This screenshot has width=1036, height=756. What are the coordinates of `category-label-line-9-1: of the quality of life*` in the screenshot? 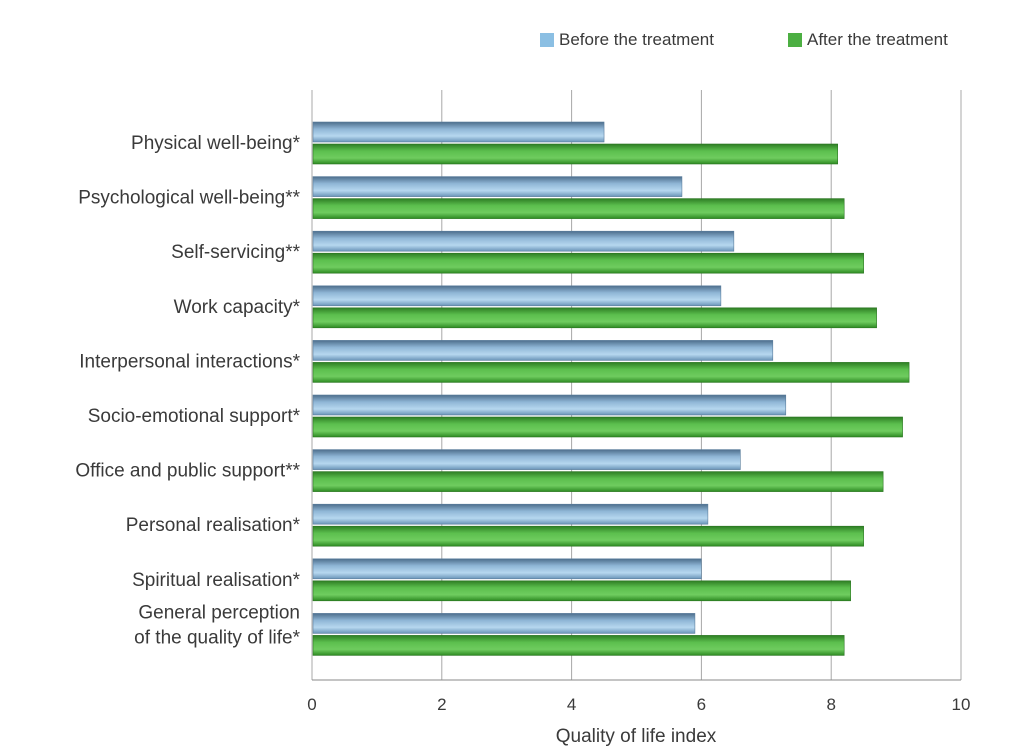 It's located at (217, 637).